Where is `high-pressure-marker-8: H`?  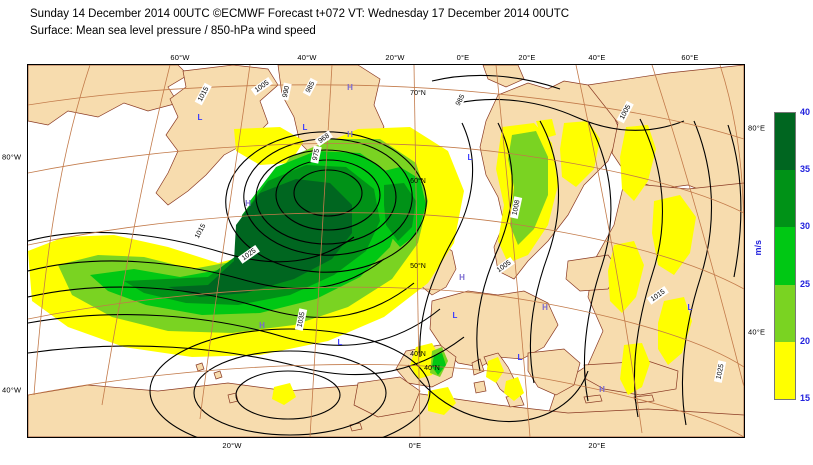
high-pressure-marker-8: H is located at coordinates (545, 307).